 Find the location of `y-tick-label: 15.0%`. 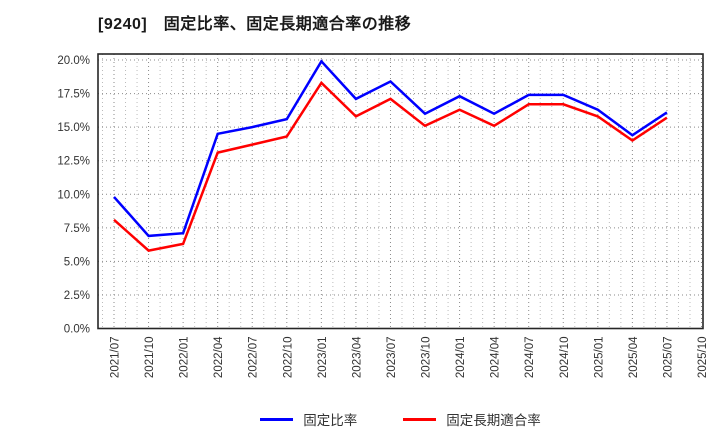

y-tick-label: 15.0% is located at coordinates (73, 128).